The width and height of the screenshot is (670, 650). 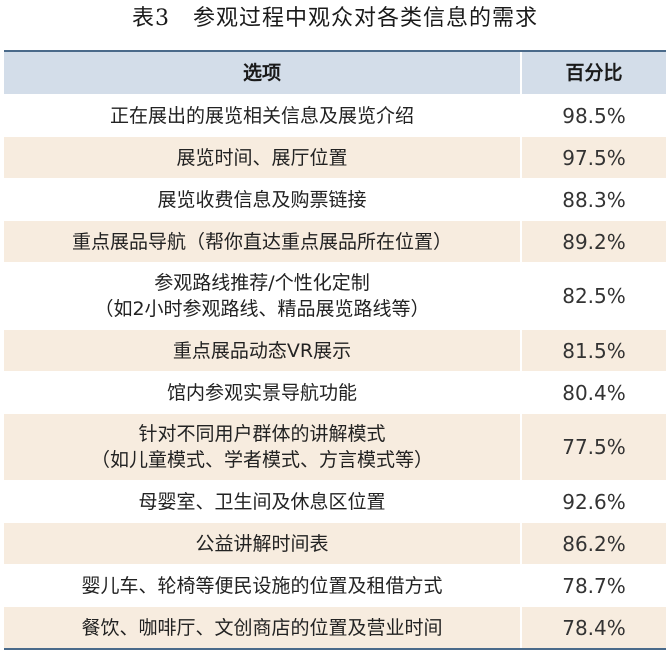 I want to click on row-option-text: 公益讲解时间表, so click(x=262, y=543).